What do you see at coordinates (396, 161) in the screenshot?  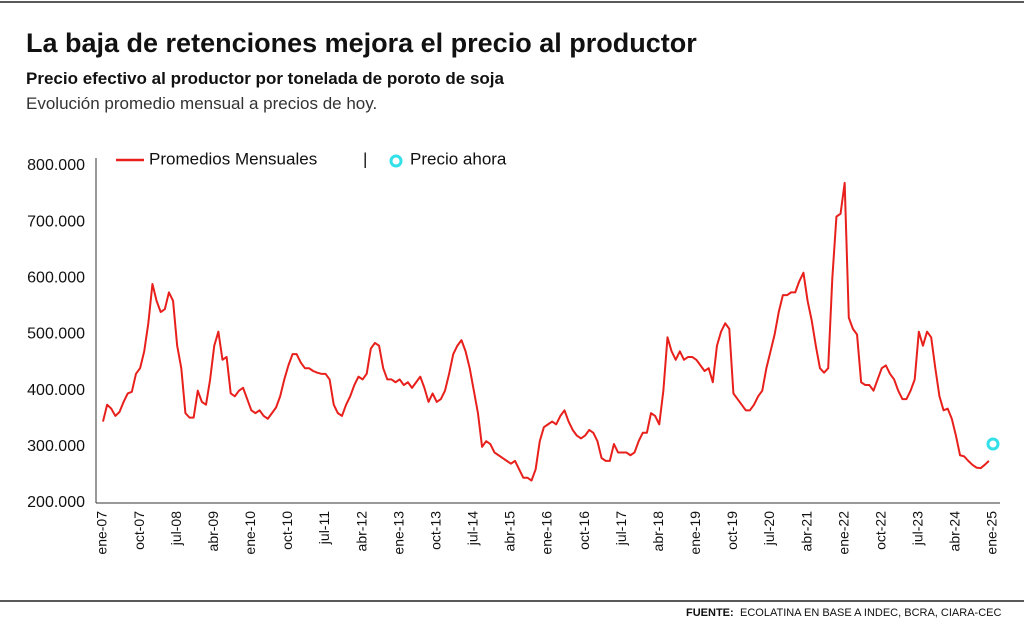 I see `legend-dot` at bounding box center [396, 161].